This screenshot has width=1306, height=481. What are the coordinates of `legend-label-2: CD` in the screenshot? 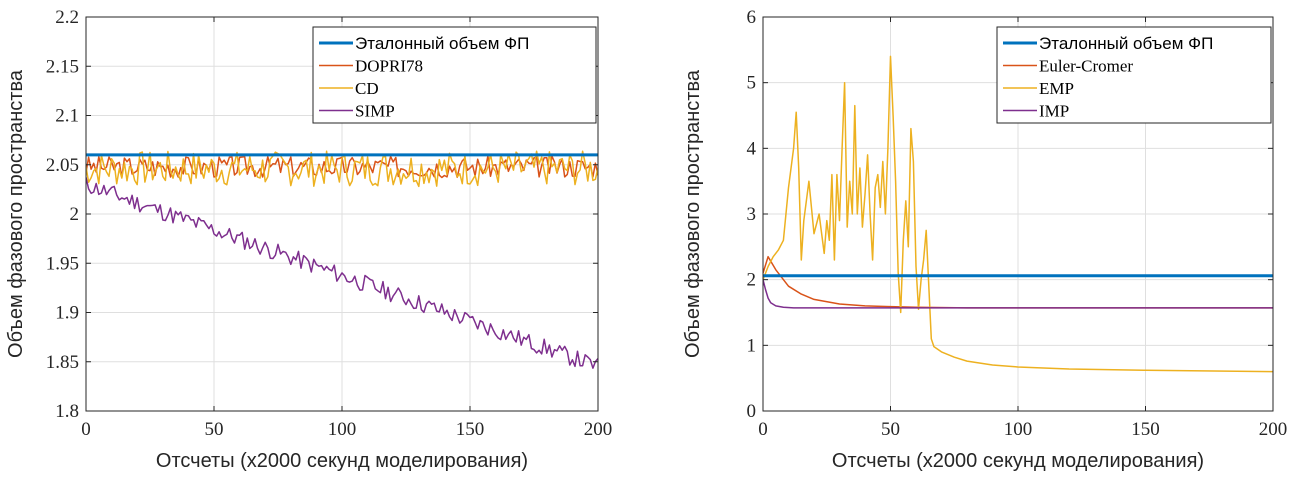 It's located at (367, 88).